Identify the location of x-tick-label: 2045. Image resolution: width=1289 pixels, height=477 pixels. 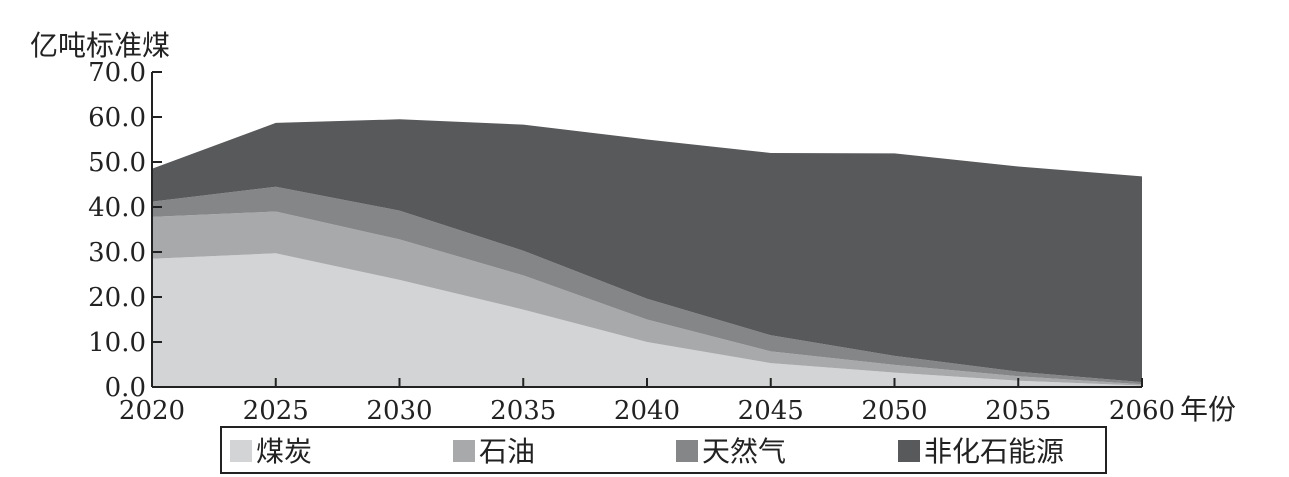
(771, 411).